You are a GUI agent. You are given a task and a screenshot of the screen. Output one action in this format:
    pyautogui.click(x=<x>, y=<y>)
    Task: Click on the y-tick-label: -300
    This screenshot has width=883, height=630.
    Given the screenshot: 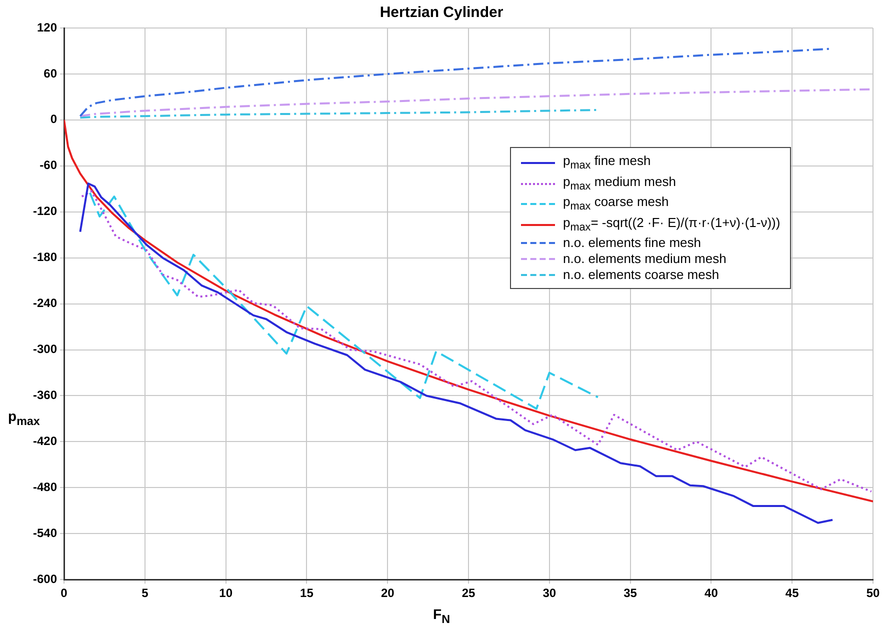 What is the action you would take?
    pyautogui.click(x=45, y=349)
    